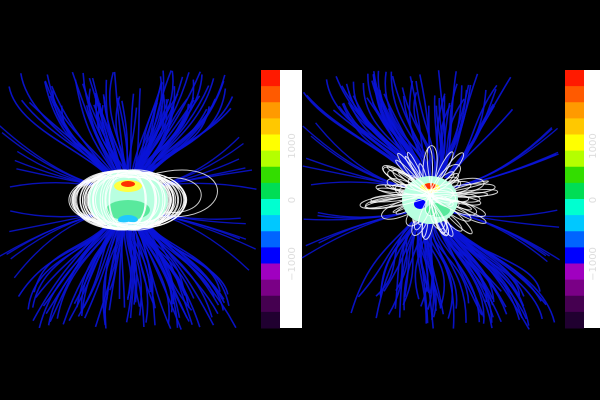 The image size is (600, 400). I want to click on right-colorbar: 1000 0 −1000, so click(582, 199).